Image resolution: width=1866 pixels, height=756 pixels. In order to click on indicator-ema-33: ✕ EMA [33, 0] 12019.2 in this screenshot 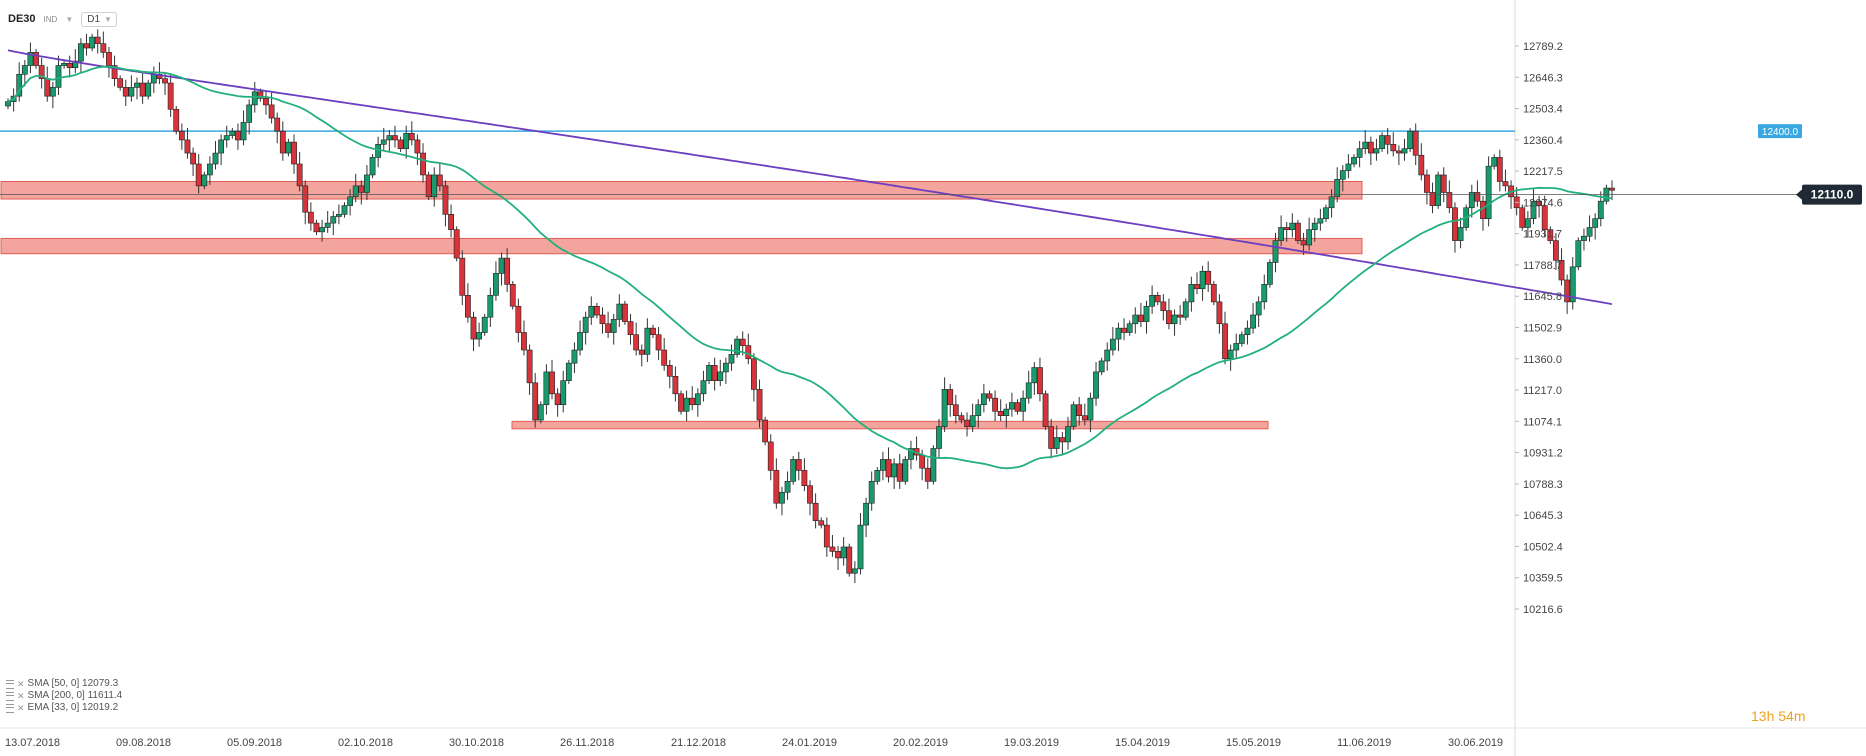, I will do `click(64, 708)`.